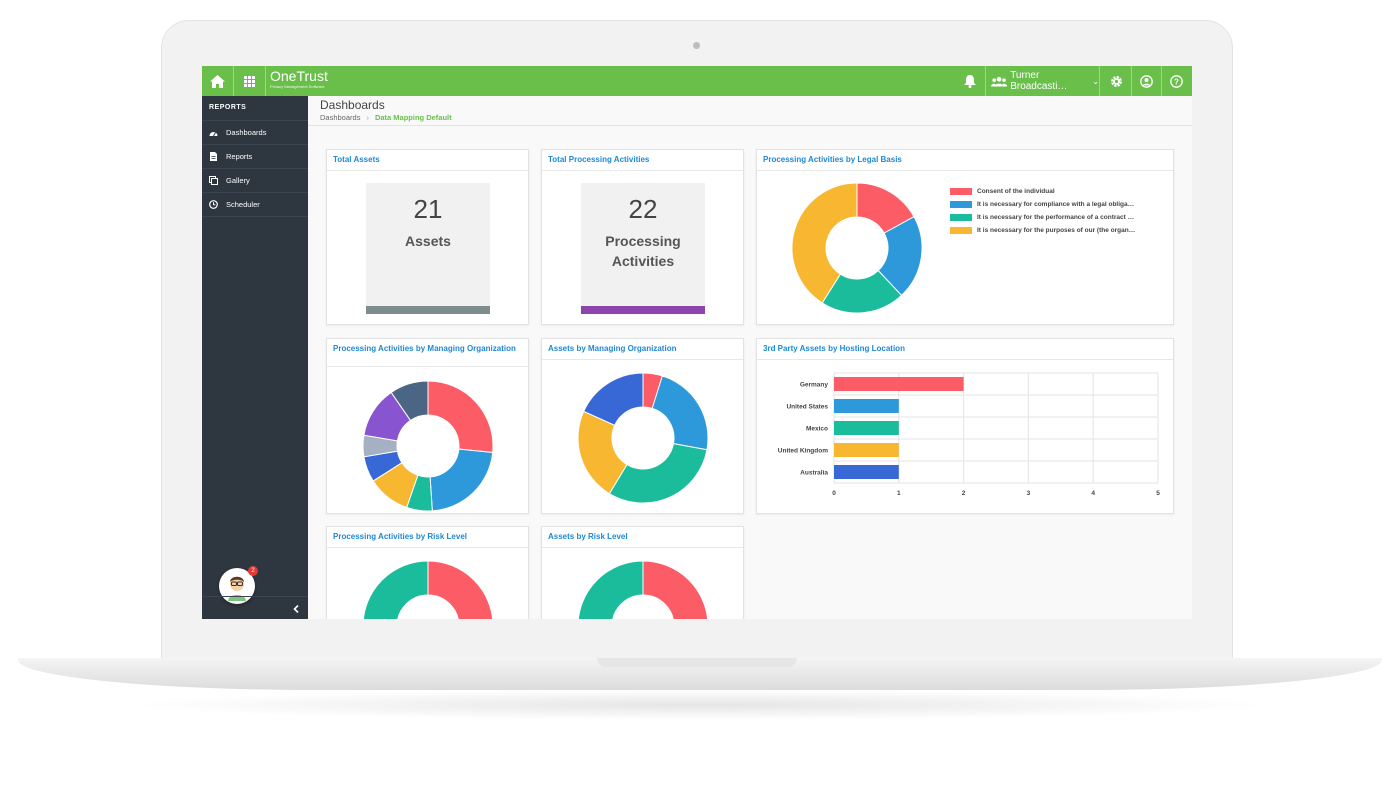 This screenshot has height=789, width=1400. I want to click on settings-button, so click(1116, 81).